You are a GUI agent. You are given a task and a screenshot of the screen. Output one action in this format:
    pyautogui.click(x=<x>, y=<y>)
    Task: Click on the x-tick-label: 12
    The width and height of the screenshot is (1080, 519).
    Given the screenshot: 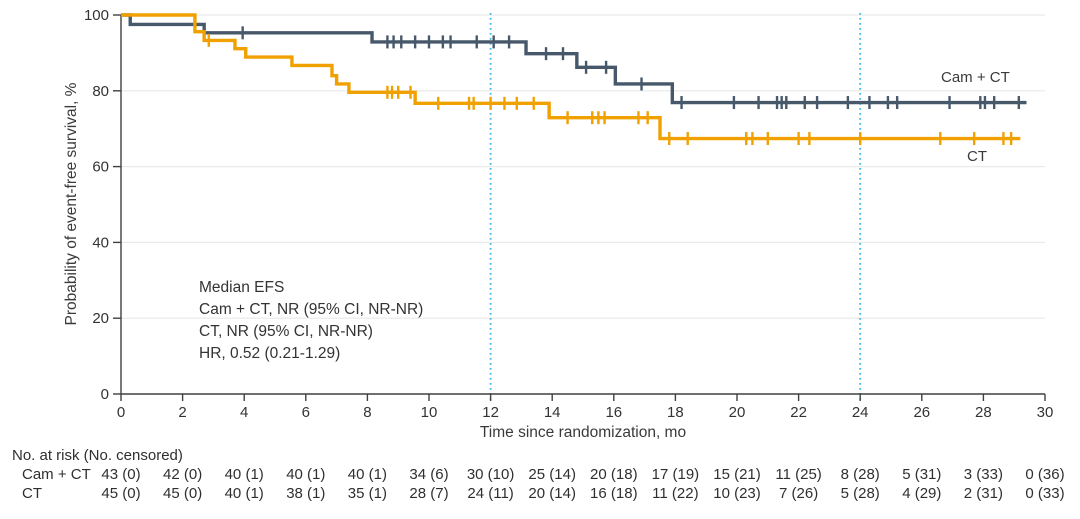 What is the action you would take?
    pyautogui.click(x=490, y=412)
    